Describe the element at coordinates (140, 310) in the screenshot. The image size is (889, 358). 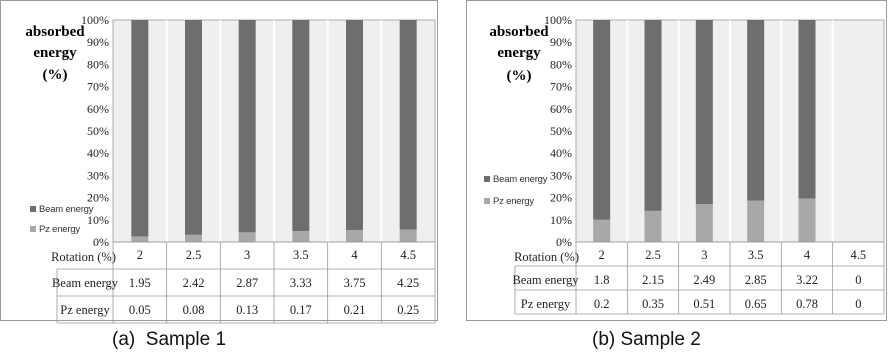
I see `table-cell: 0.05` at that location.